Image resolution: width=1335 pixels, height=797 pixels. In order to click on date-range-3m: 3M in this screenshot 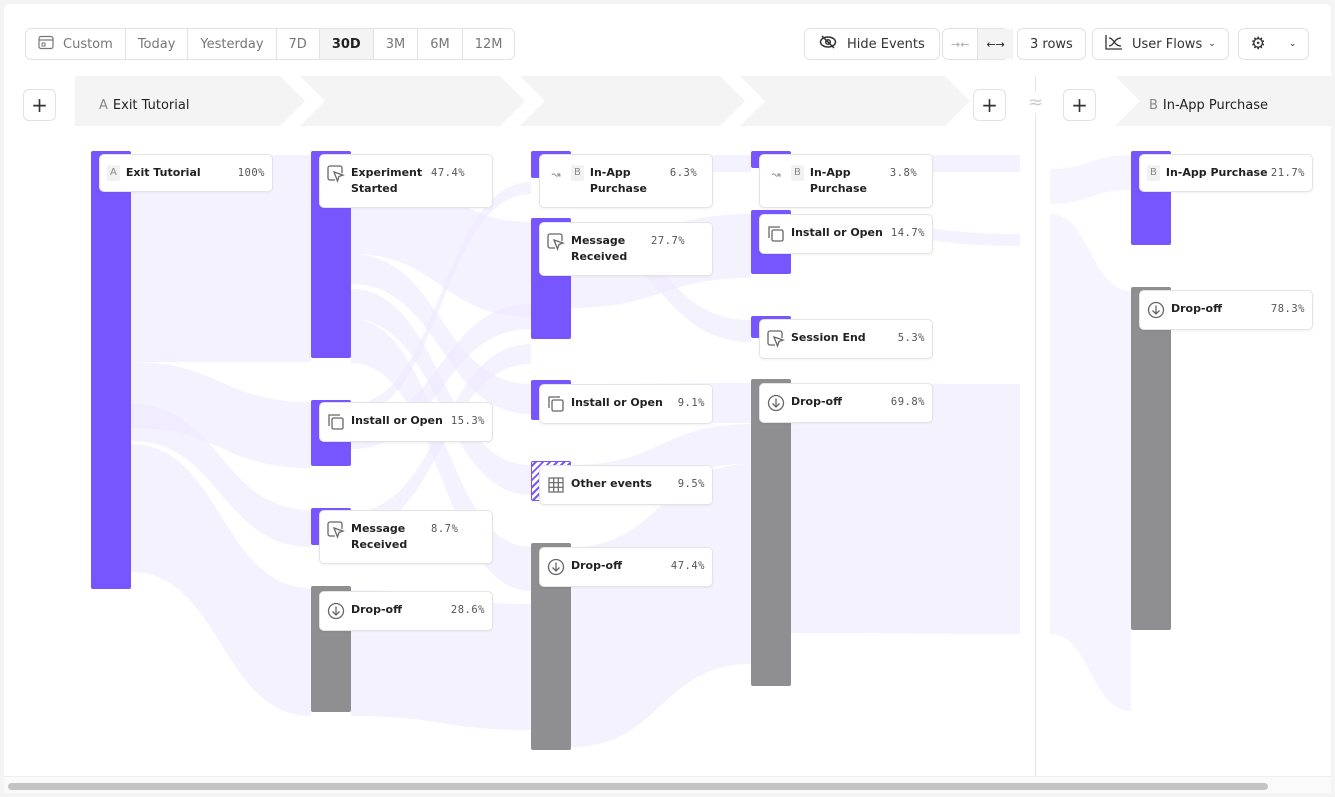, I will do `click(396, 44)`.